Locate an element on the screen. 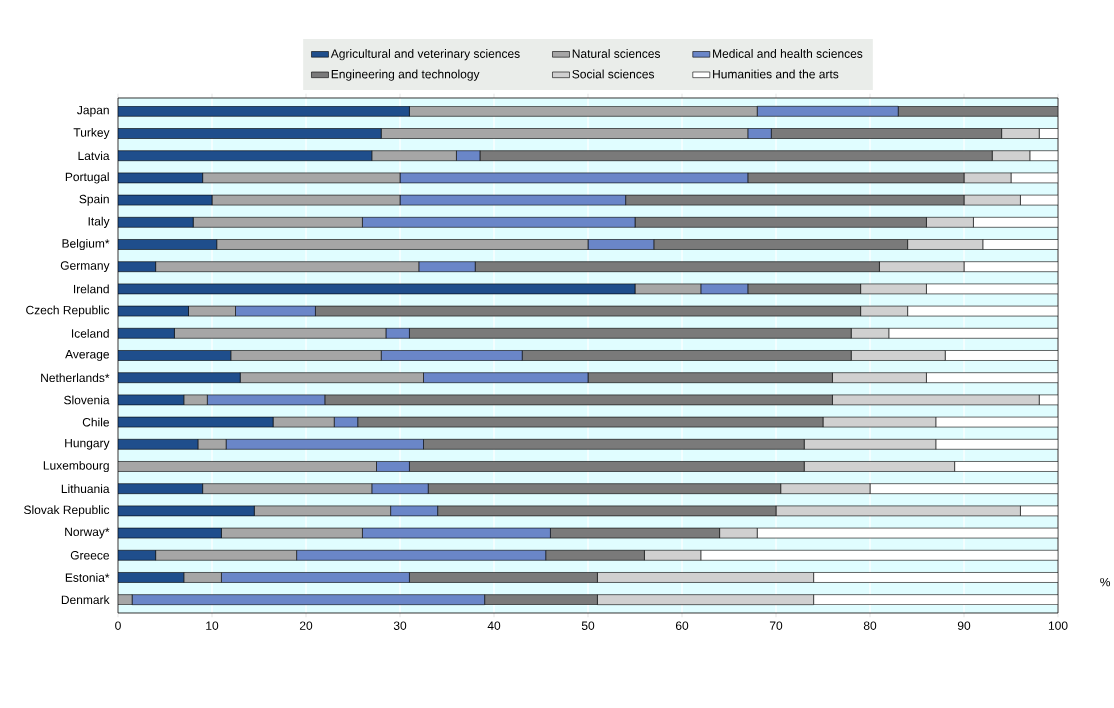  y-tick-label: Japan is located at coordinates (93, 111).